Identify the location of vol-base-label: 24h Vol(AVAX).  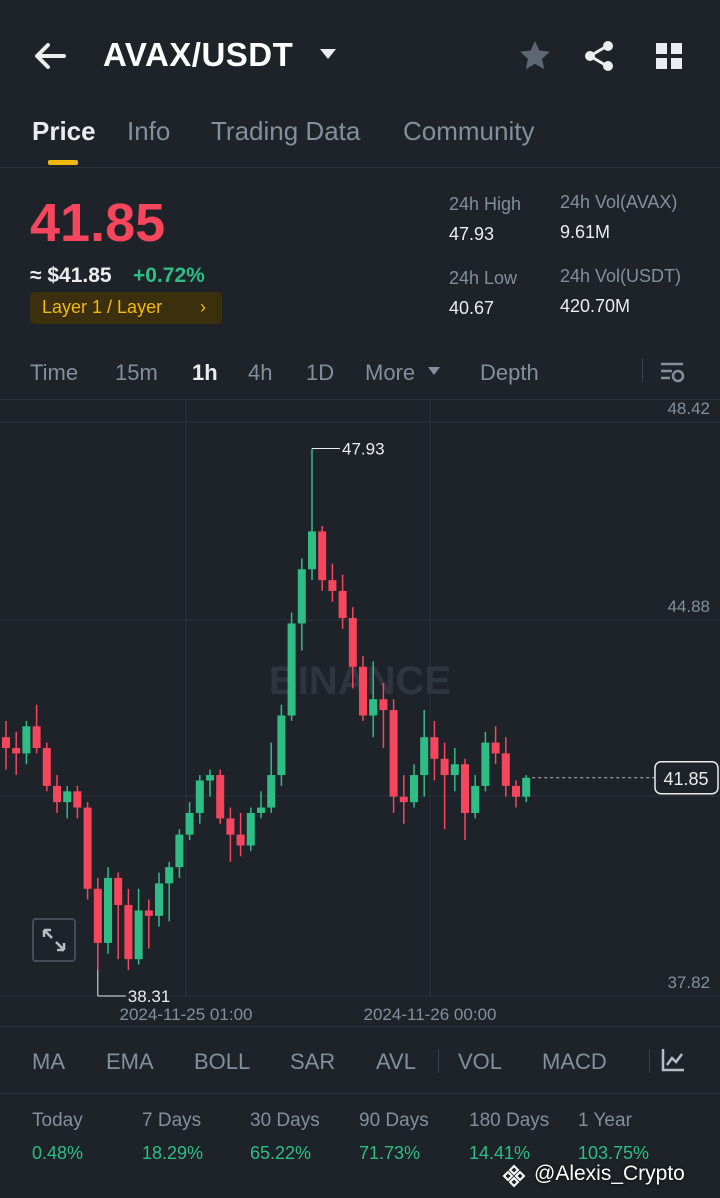
(619, 202).